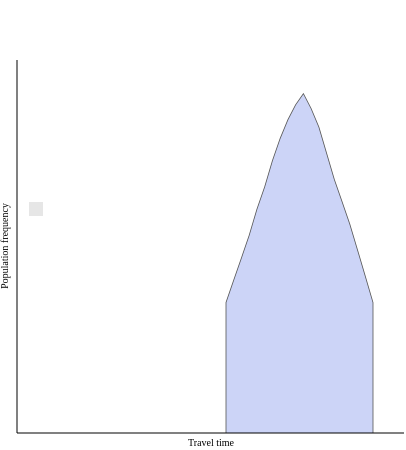  Describe the element at coordinates (36, 209) in the screenshot. I see `legend-swatch` at that location.